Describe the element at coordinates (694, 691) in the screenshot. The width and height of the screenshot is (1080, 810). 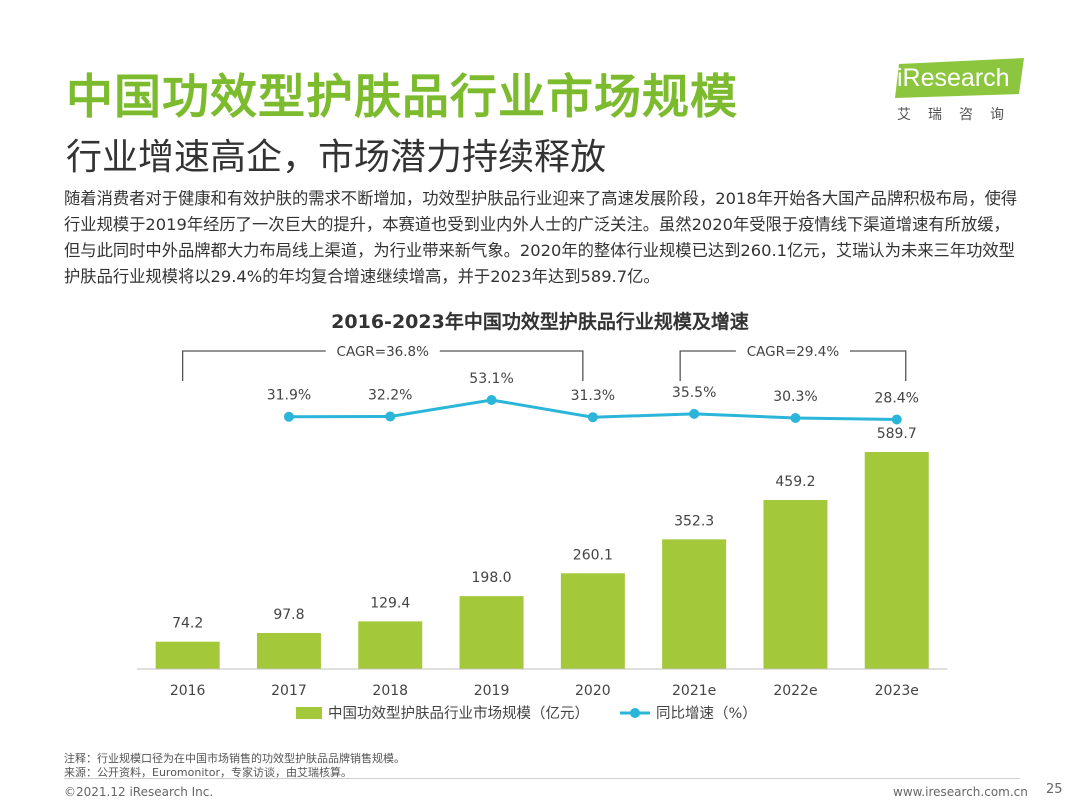
I see `x-tick-label: 2021e` at that location.